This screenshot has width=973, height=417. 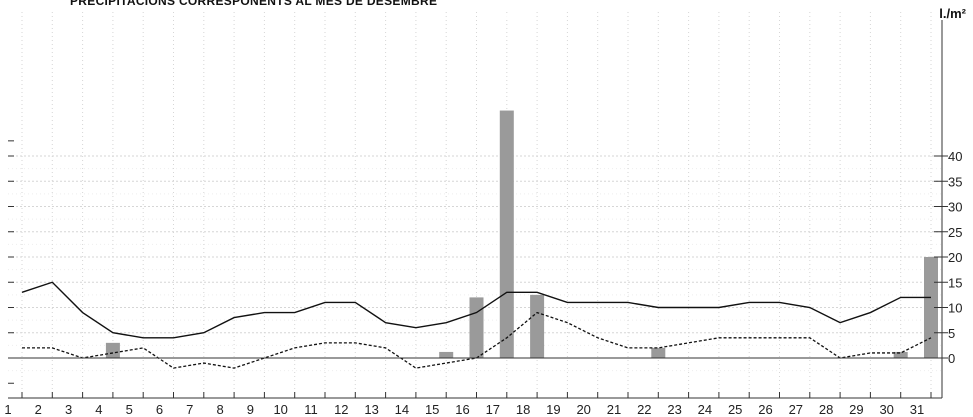 I want to click on y-tick-label: 40, so click(x=955, y=156).